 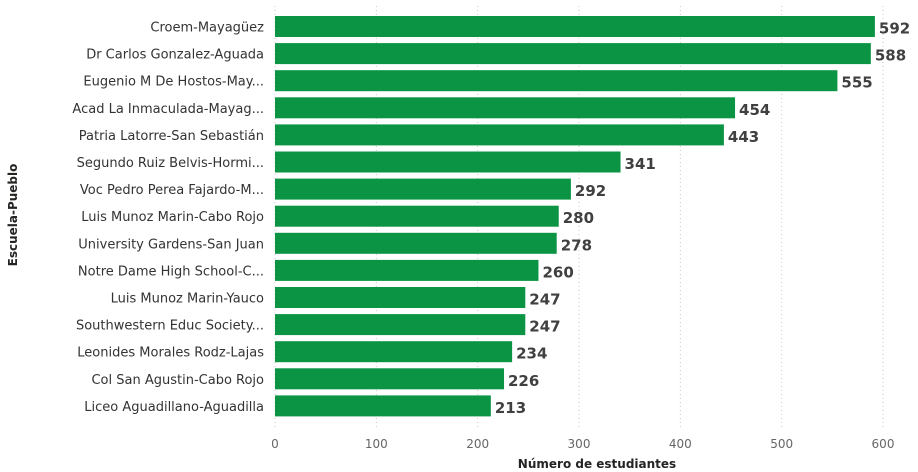 I want to click on x-tick-label: 100, so click(x=376, y=444).